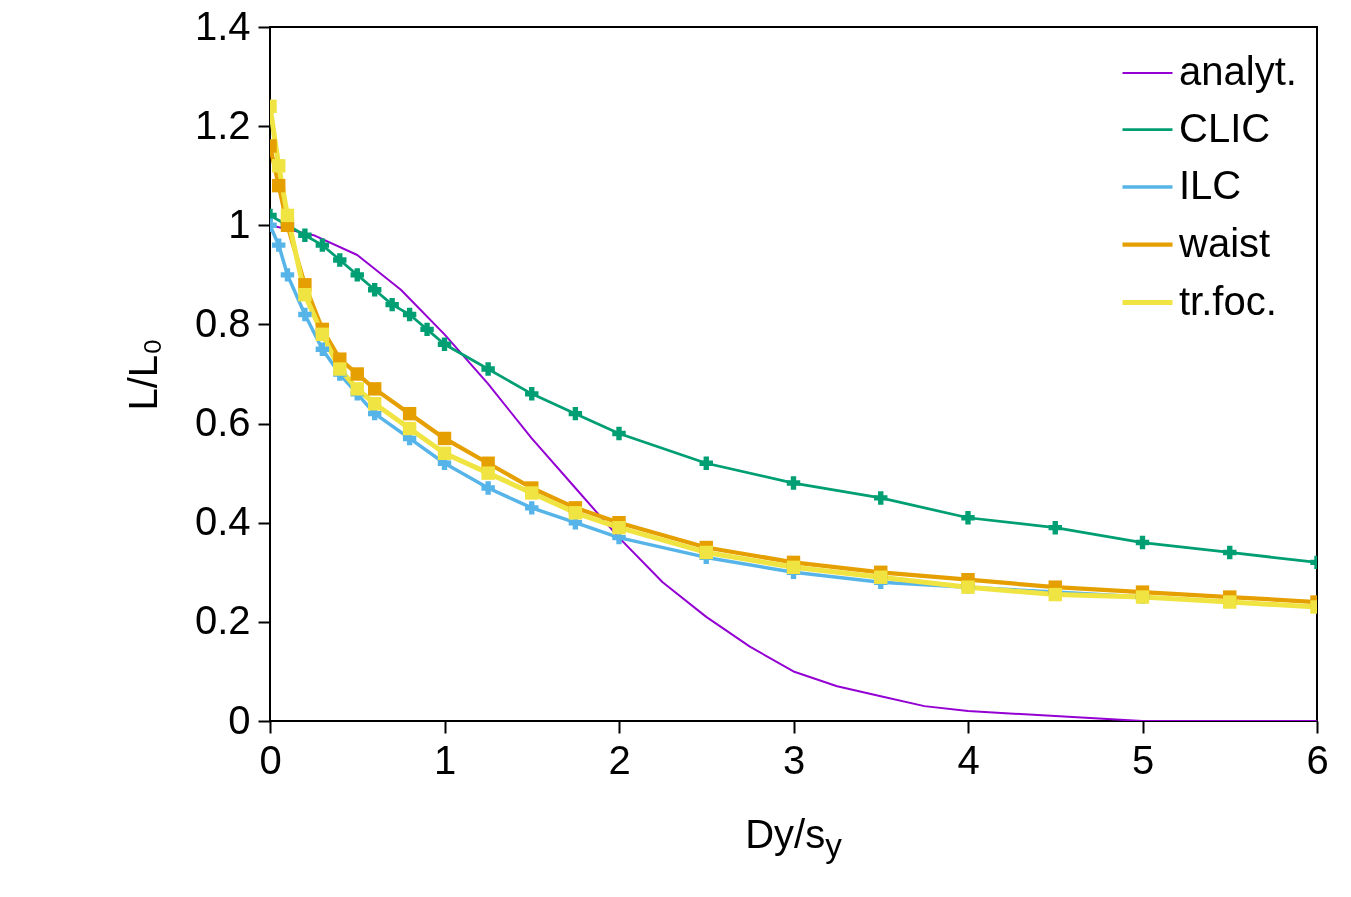 This screenshot has height=897, width=1351. What do you see at coordinates (142, 374) in the screenshot?
I see `y-axis-title: L/L₀` at bounding box center [142, 374].